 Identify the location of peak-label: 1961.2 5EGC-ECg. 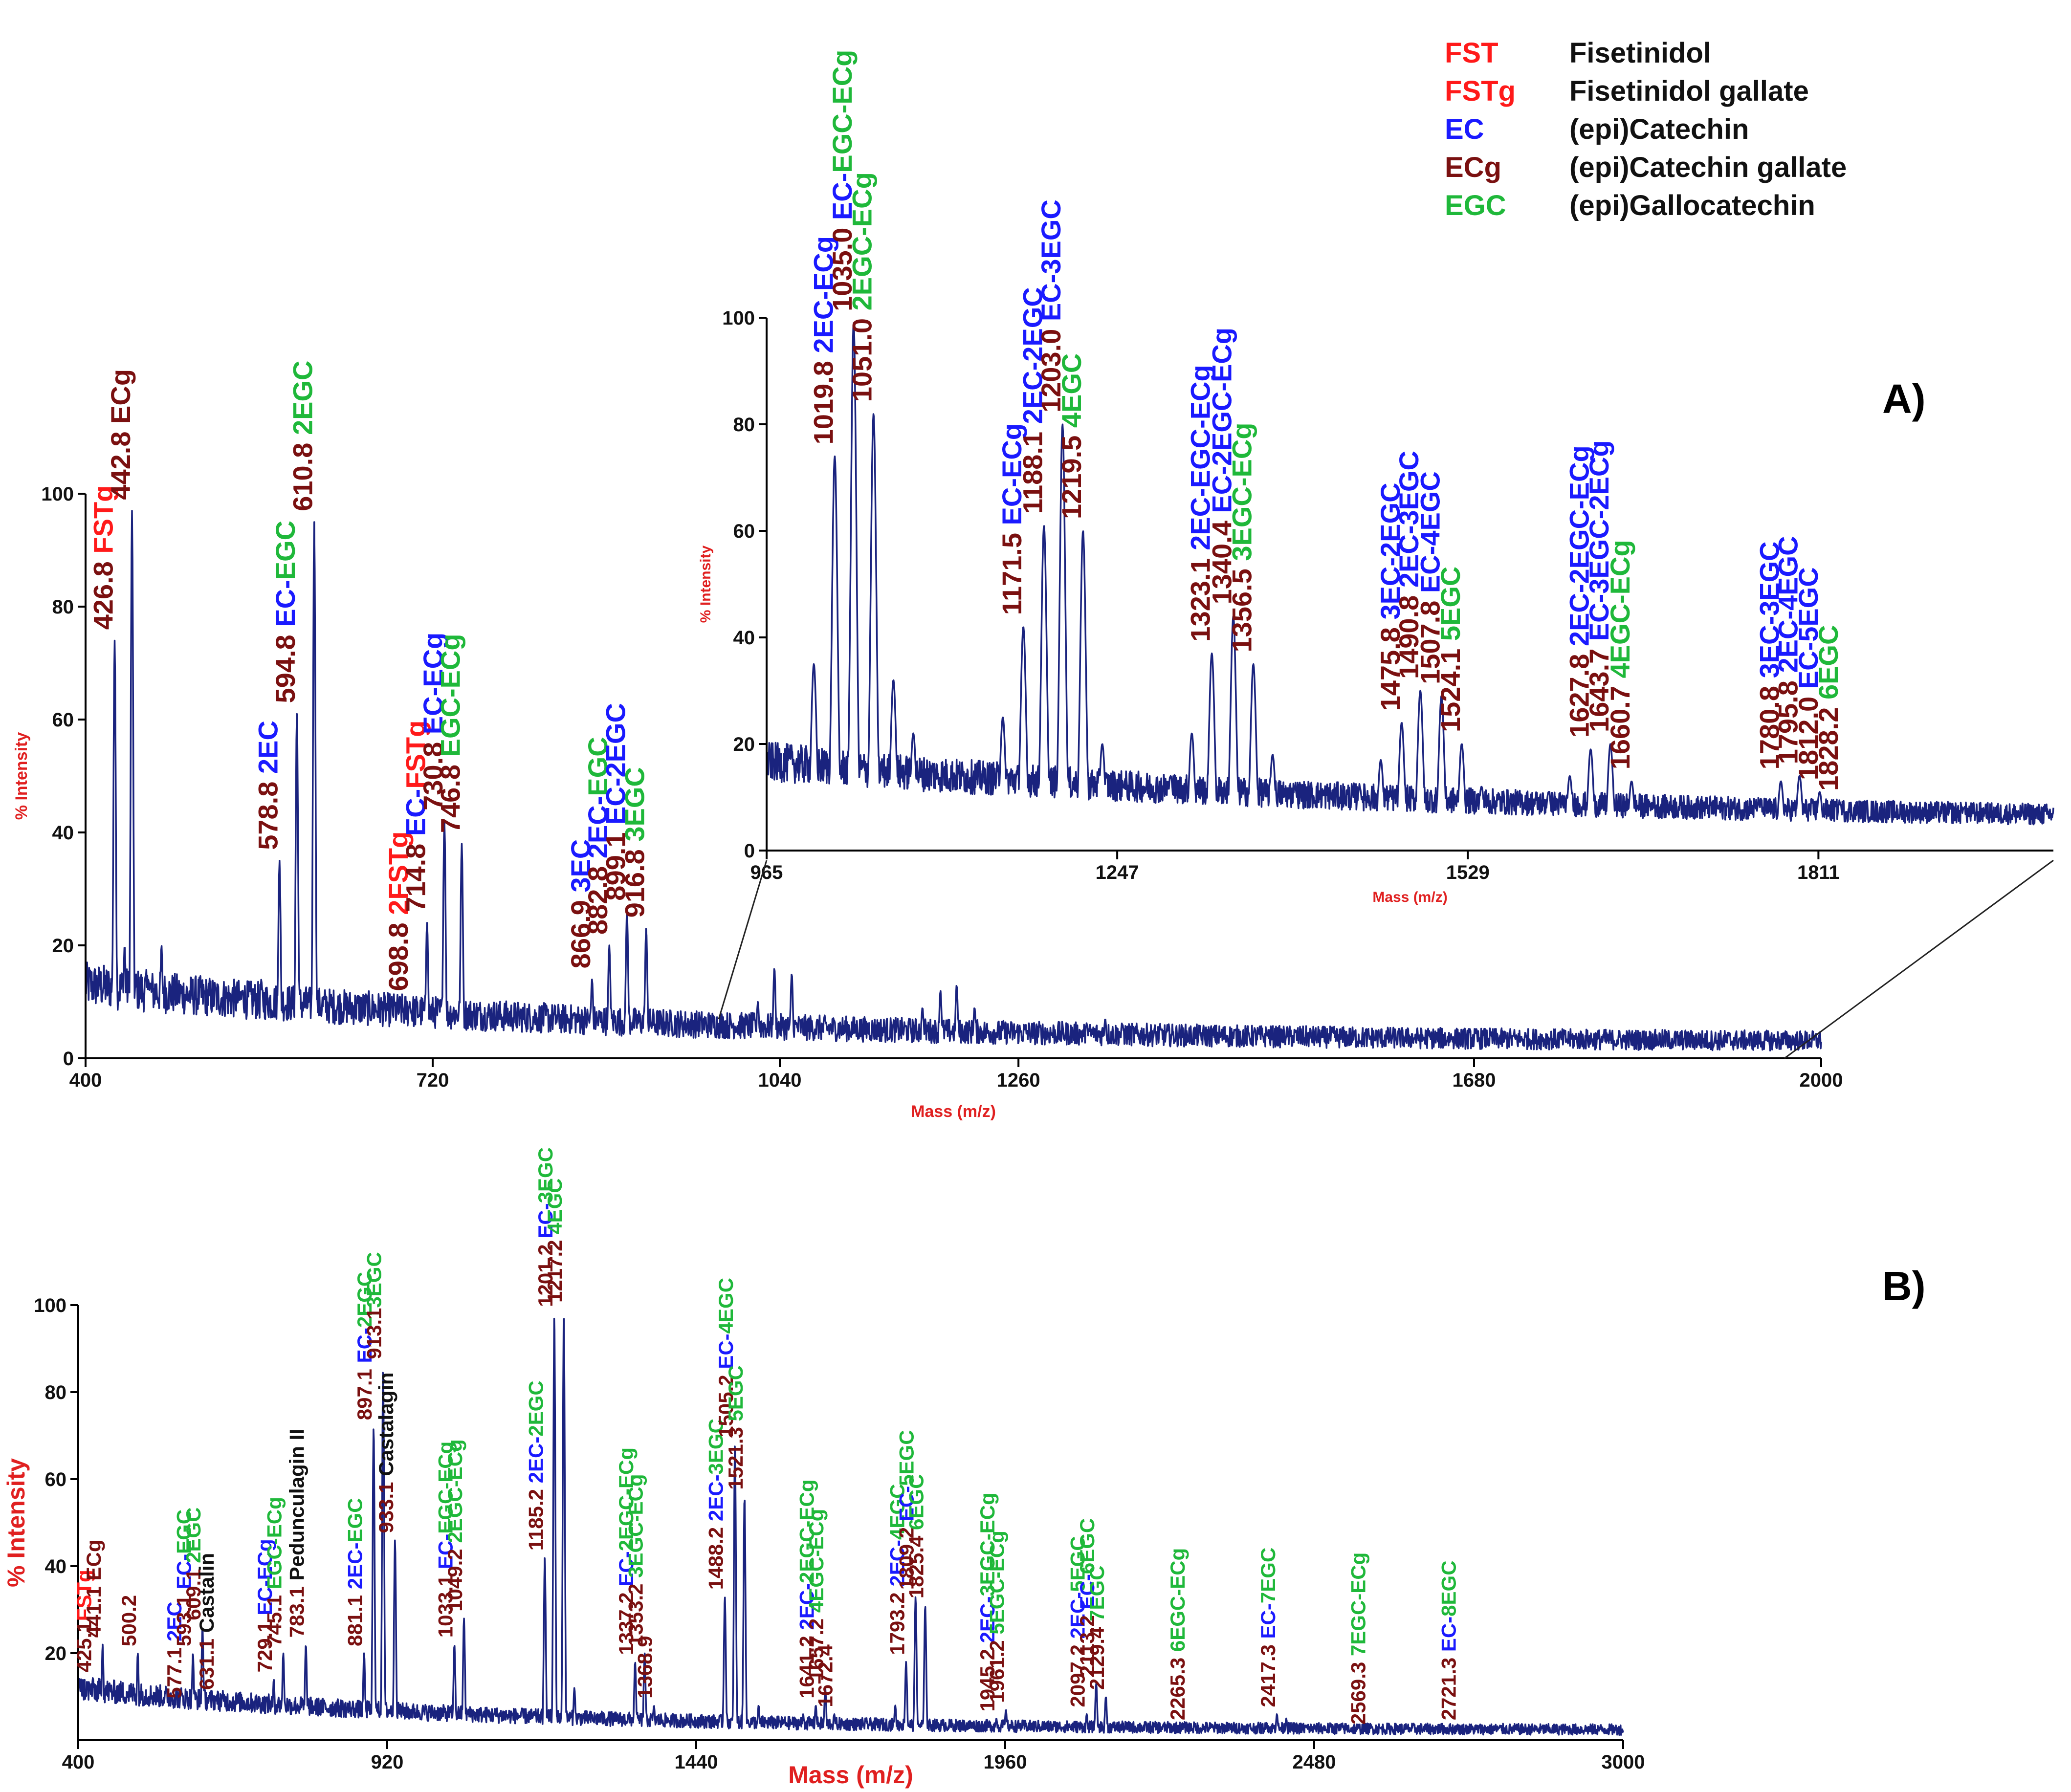
(996, 1616).